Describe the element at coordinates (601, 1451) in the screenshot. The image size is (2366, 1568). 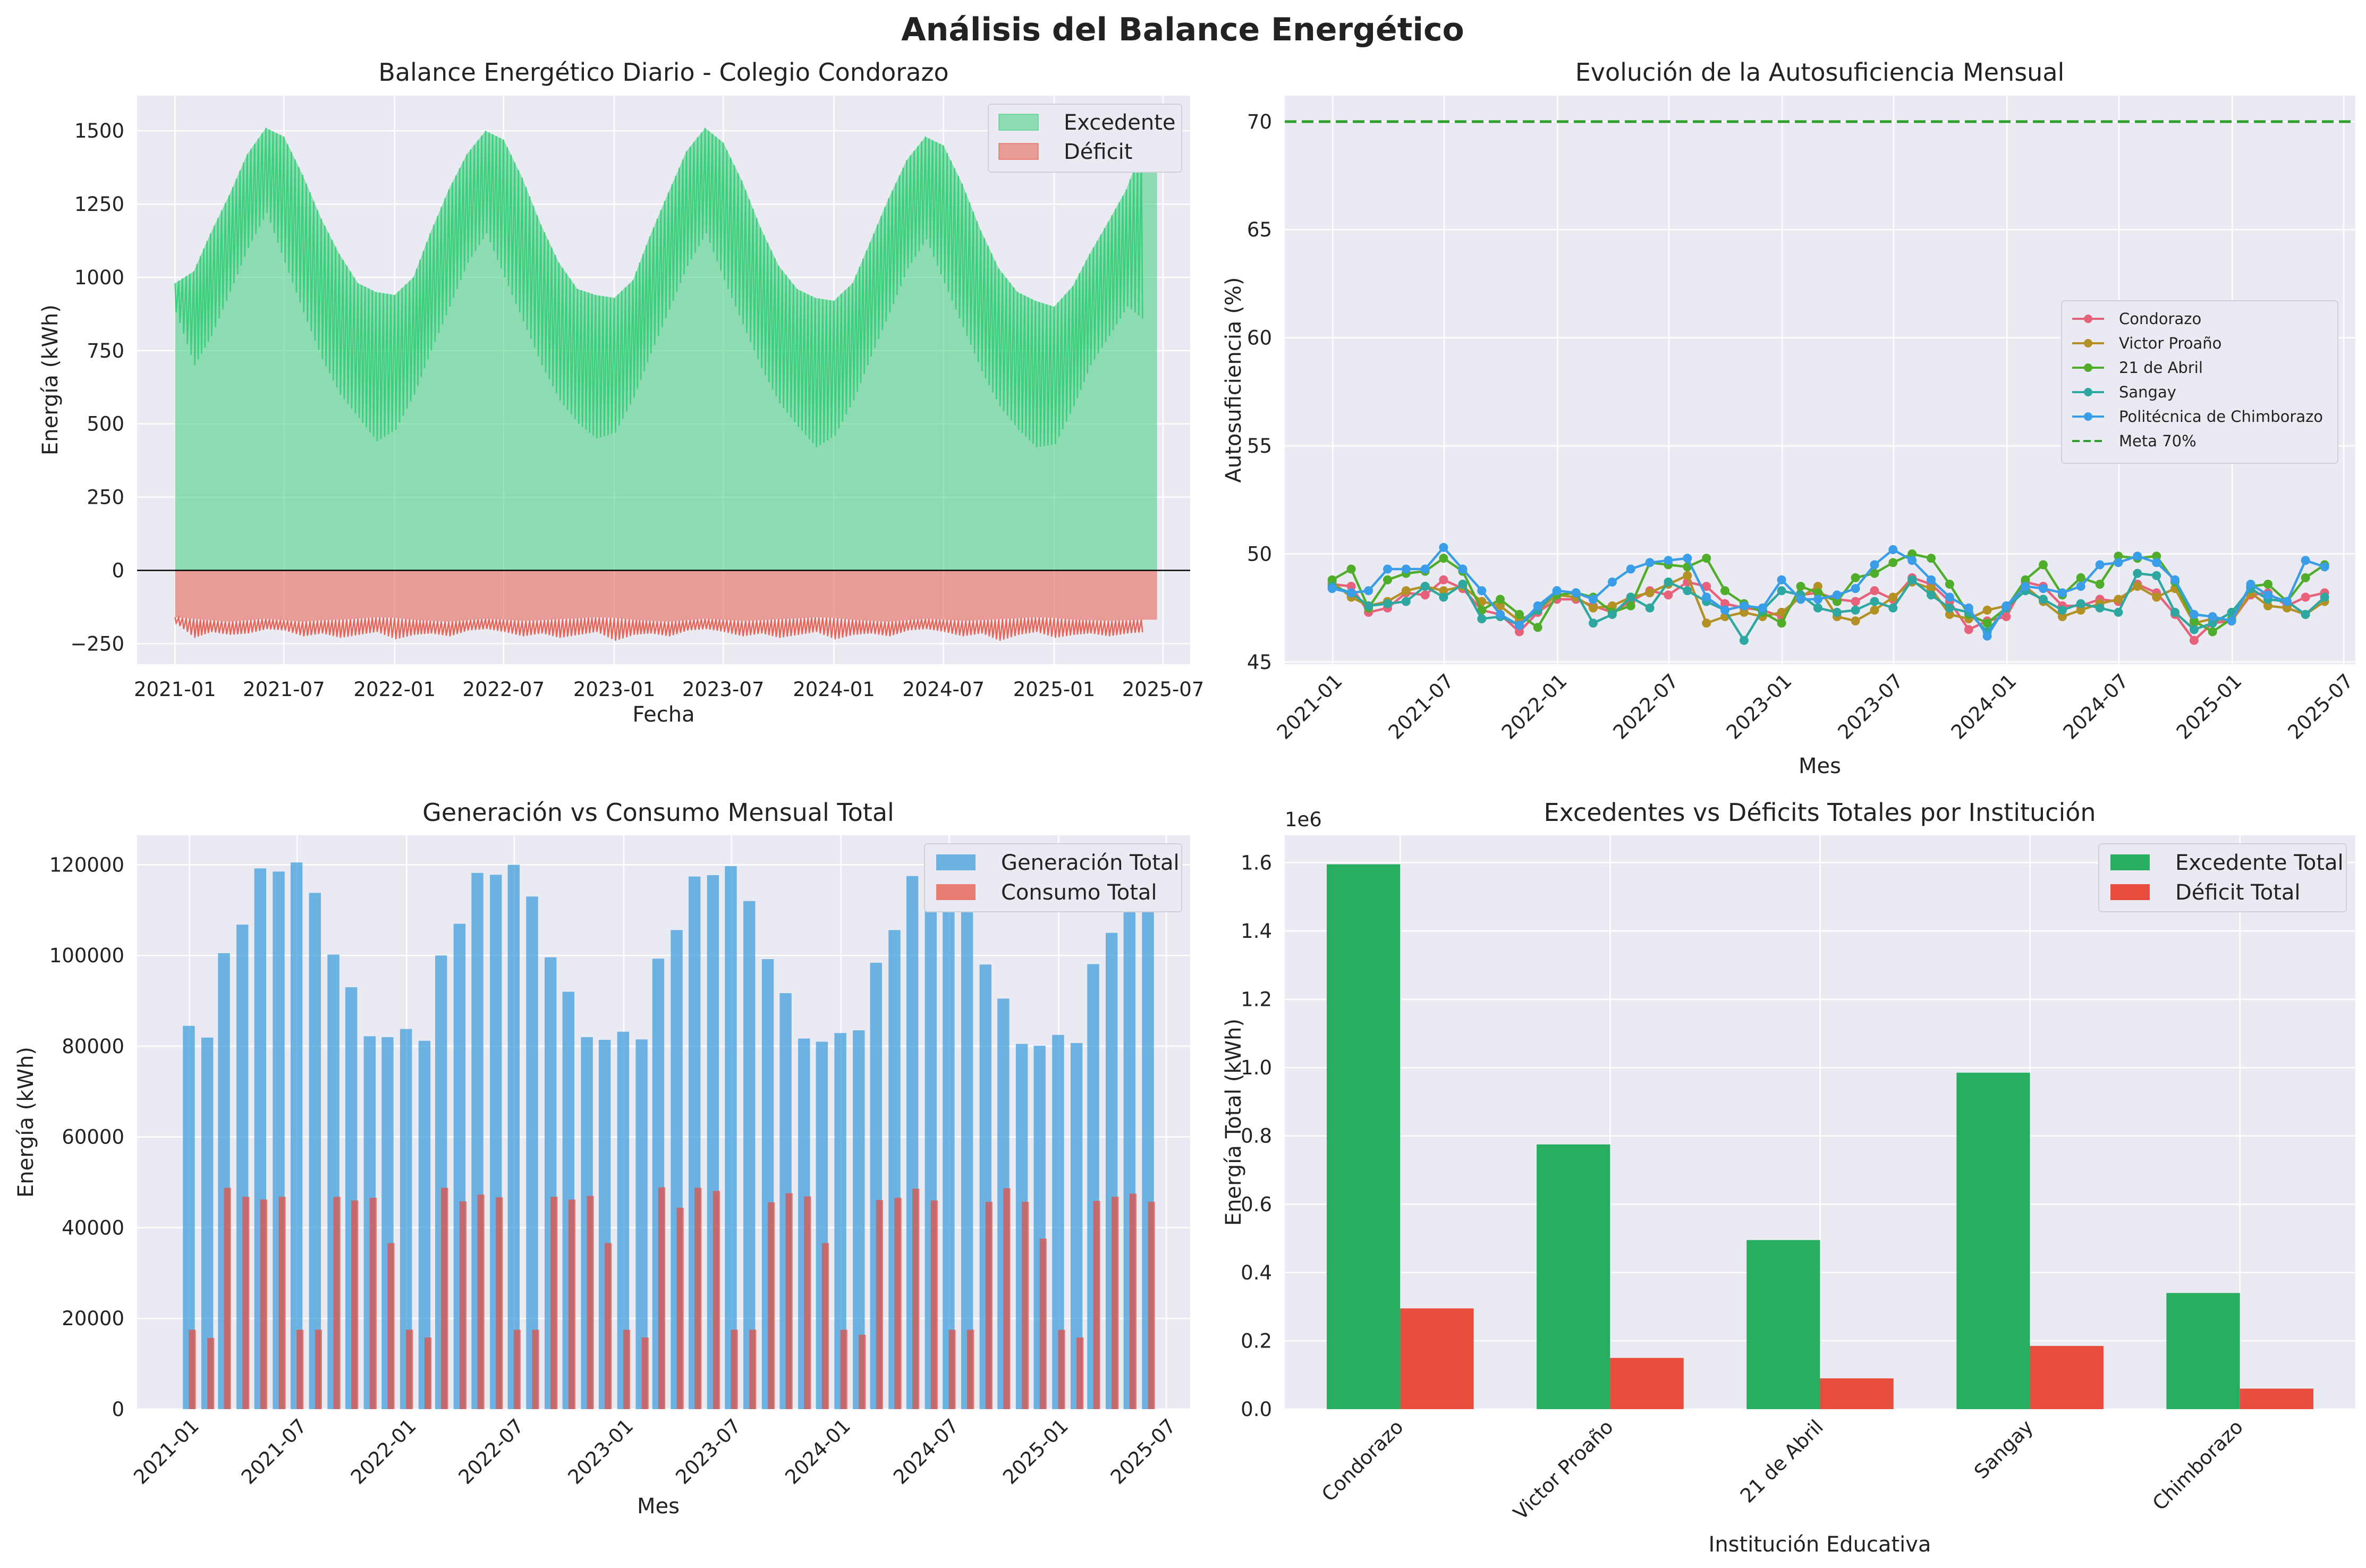
I see `x-tick-label: 2023-01` at that location.